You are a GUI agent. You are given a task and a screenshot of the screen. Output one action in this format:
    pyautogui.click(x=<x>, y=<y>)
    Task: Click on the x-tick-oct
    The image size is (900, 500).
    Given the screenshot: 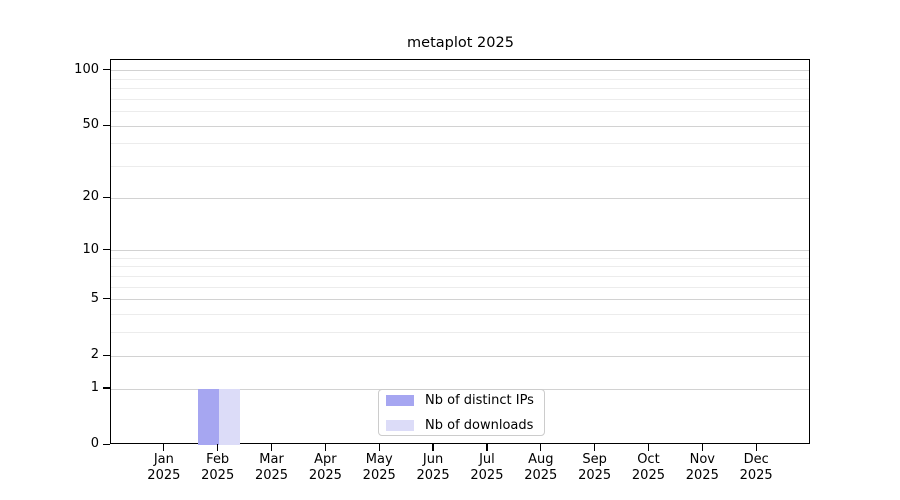 What is the action you would take?
    pyautogui.click(x=648, y=447)
    